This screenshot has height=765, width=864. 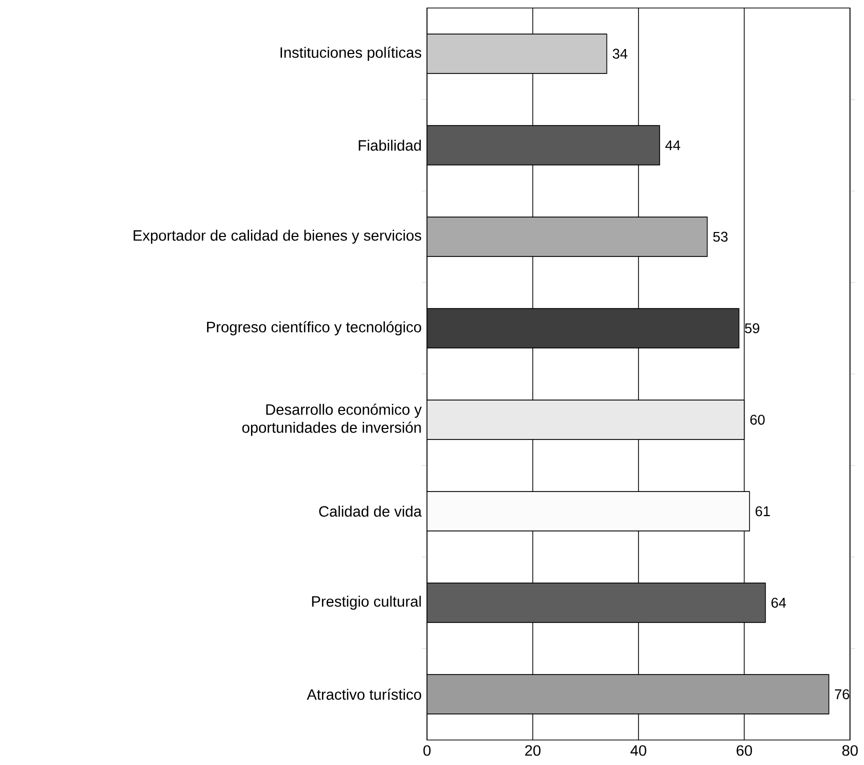 I want to click on y-tick-label: Exportador de calidad de bienes y servicios, so click(x=278, y=237).